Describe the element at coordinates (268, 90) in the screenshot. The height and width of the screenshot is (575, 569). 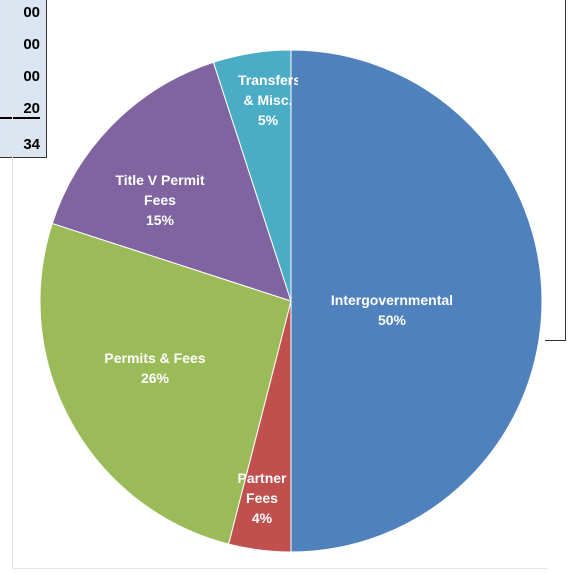
I see `category-label: Transfers & Misc.` at that location.